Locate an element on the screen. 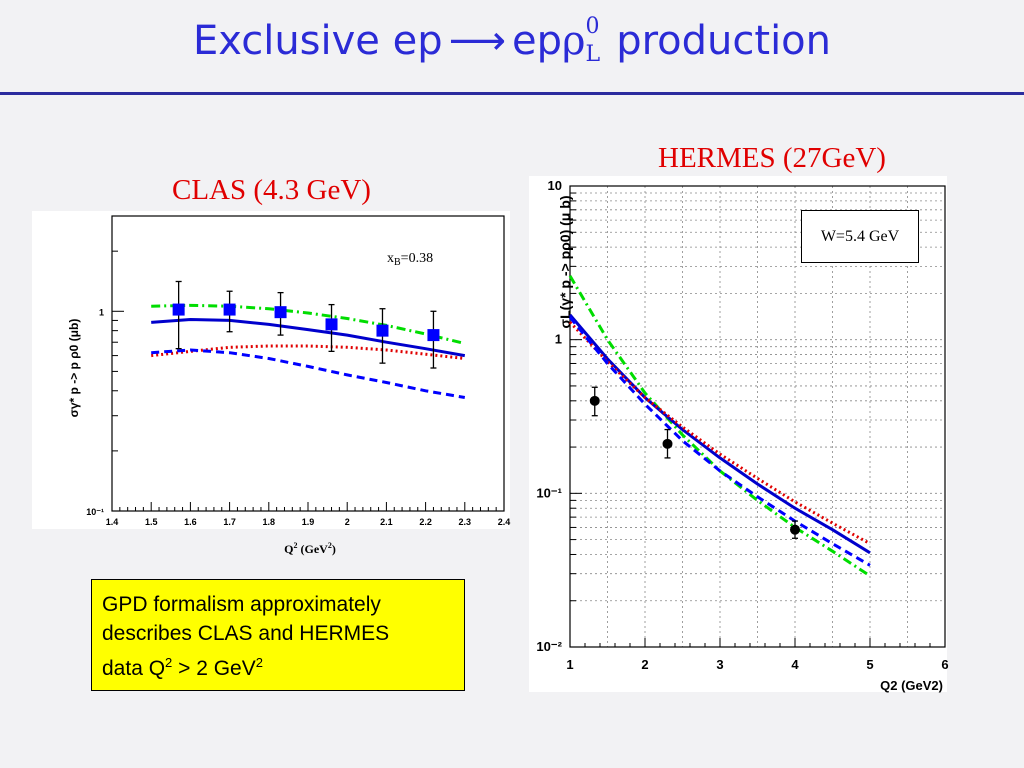 The width and height of the screenshot is (1024, 768). note-line-3: data Q2 > 2 GeV2 is located at coordinates (182, 667).